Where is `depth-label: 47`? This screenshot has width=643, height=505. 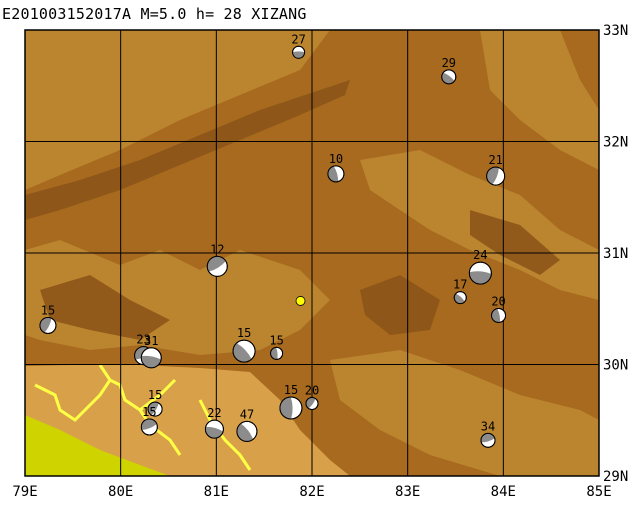 depth-label: 47 is located at coordinates (247, 414).